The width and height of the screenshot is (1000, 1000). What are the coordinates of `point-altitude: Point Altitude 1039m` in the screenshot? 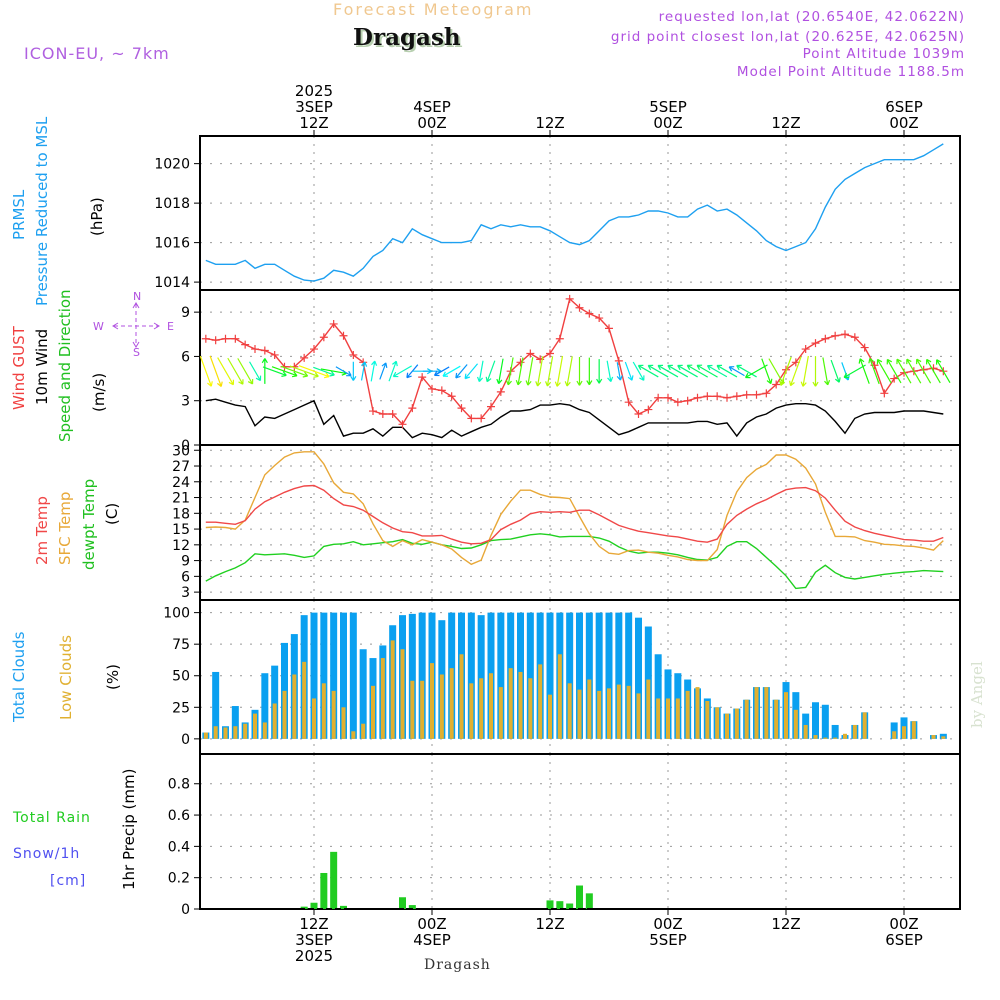 It's located at (883, 54).